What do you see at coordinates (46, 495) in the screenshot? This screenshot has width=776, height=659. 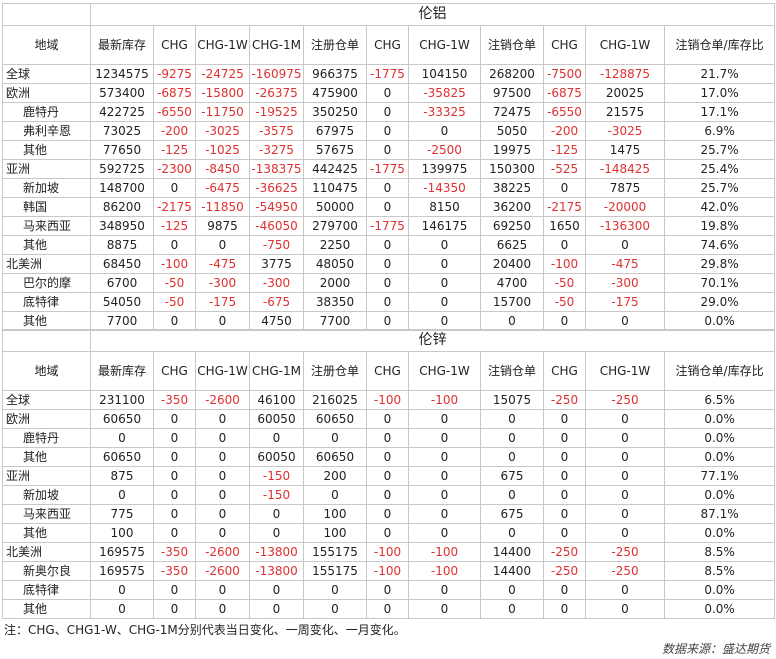 I see `location-name: 新加坡` at bounding box center [46, 495].